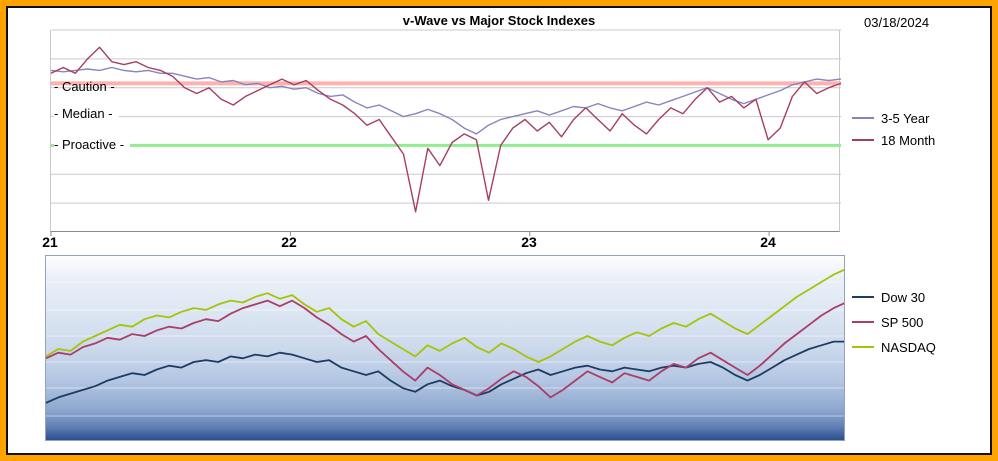 The image size is (998, 461). I want to click on legend-item-sp-500: SP 500, so click(887, 322).